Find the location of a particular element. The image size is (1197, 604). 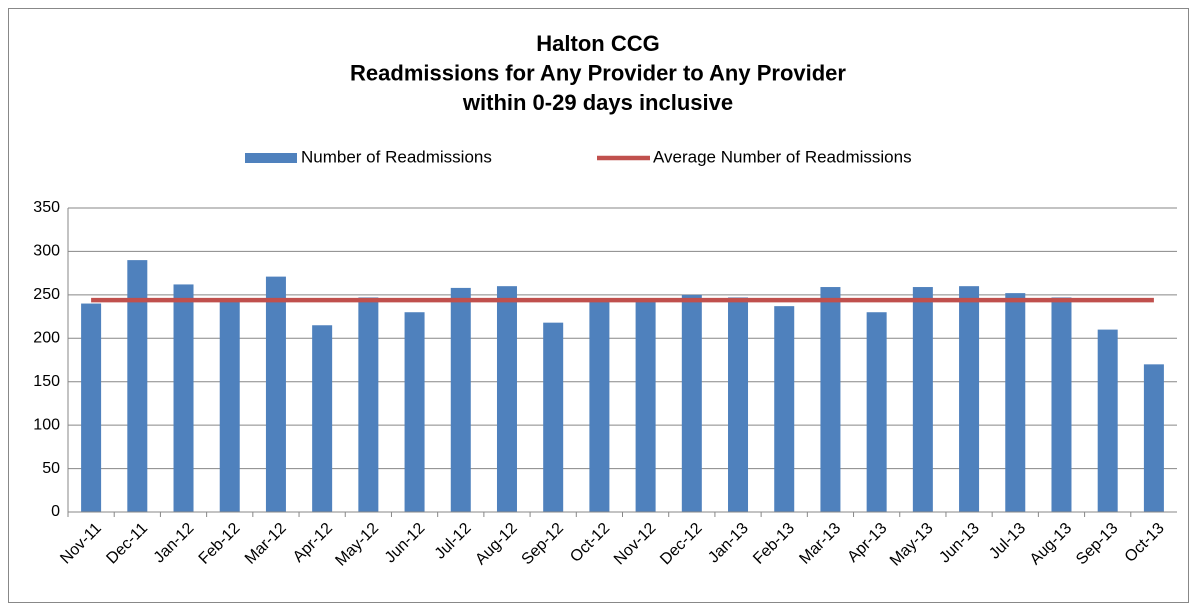

legend-label: Number of Readmissions is located at coordinates (396, 156).